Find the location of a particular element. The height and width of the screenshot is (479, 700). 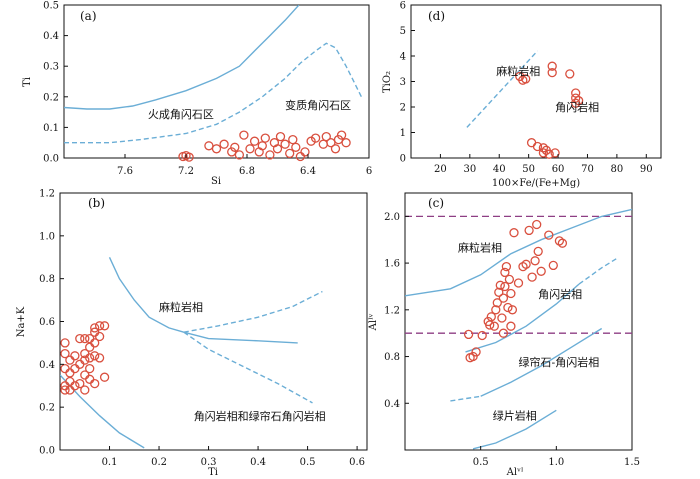

panel-d-ytick-label-1: 1 is located at coordinates (403, 133).